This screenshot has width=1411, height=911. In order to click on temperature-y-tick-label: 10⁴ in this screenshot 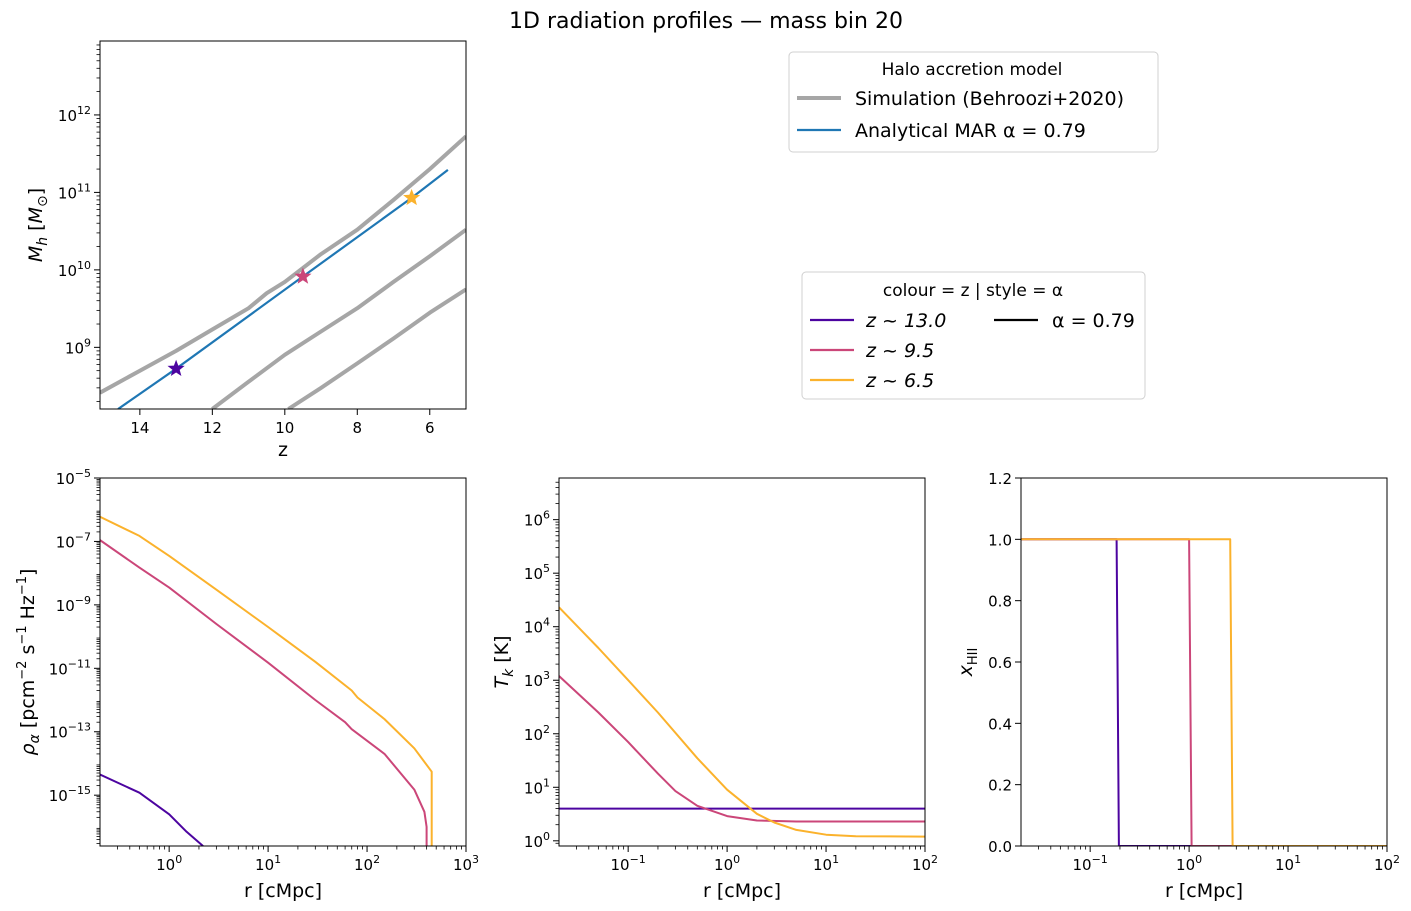, I will do `click(537, 626)`.